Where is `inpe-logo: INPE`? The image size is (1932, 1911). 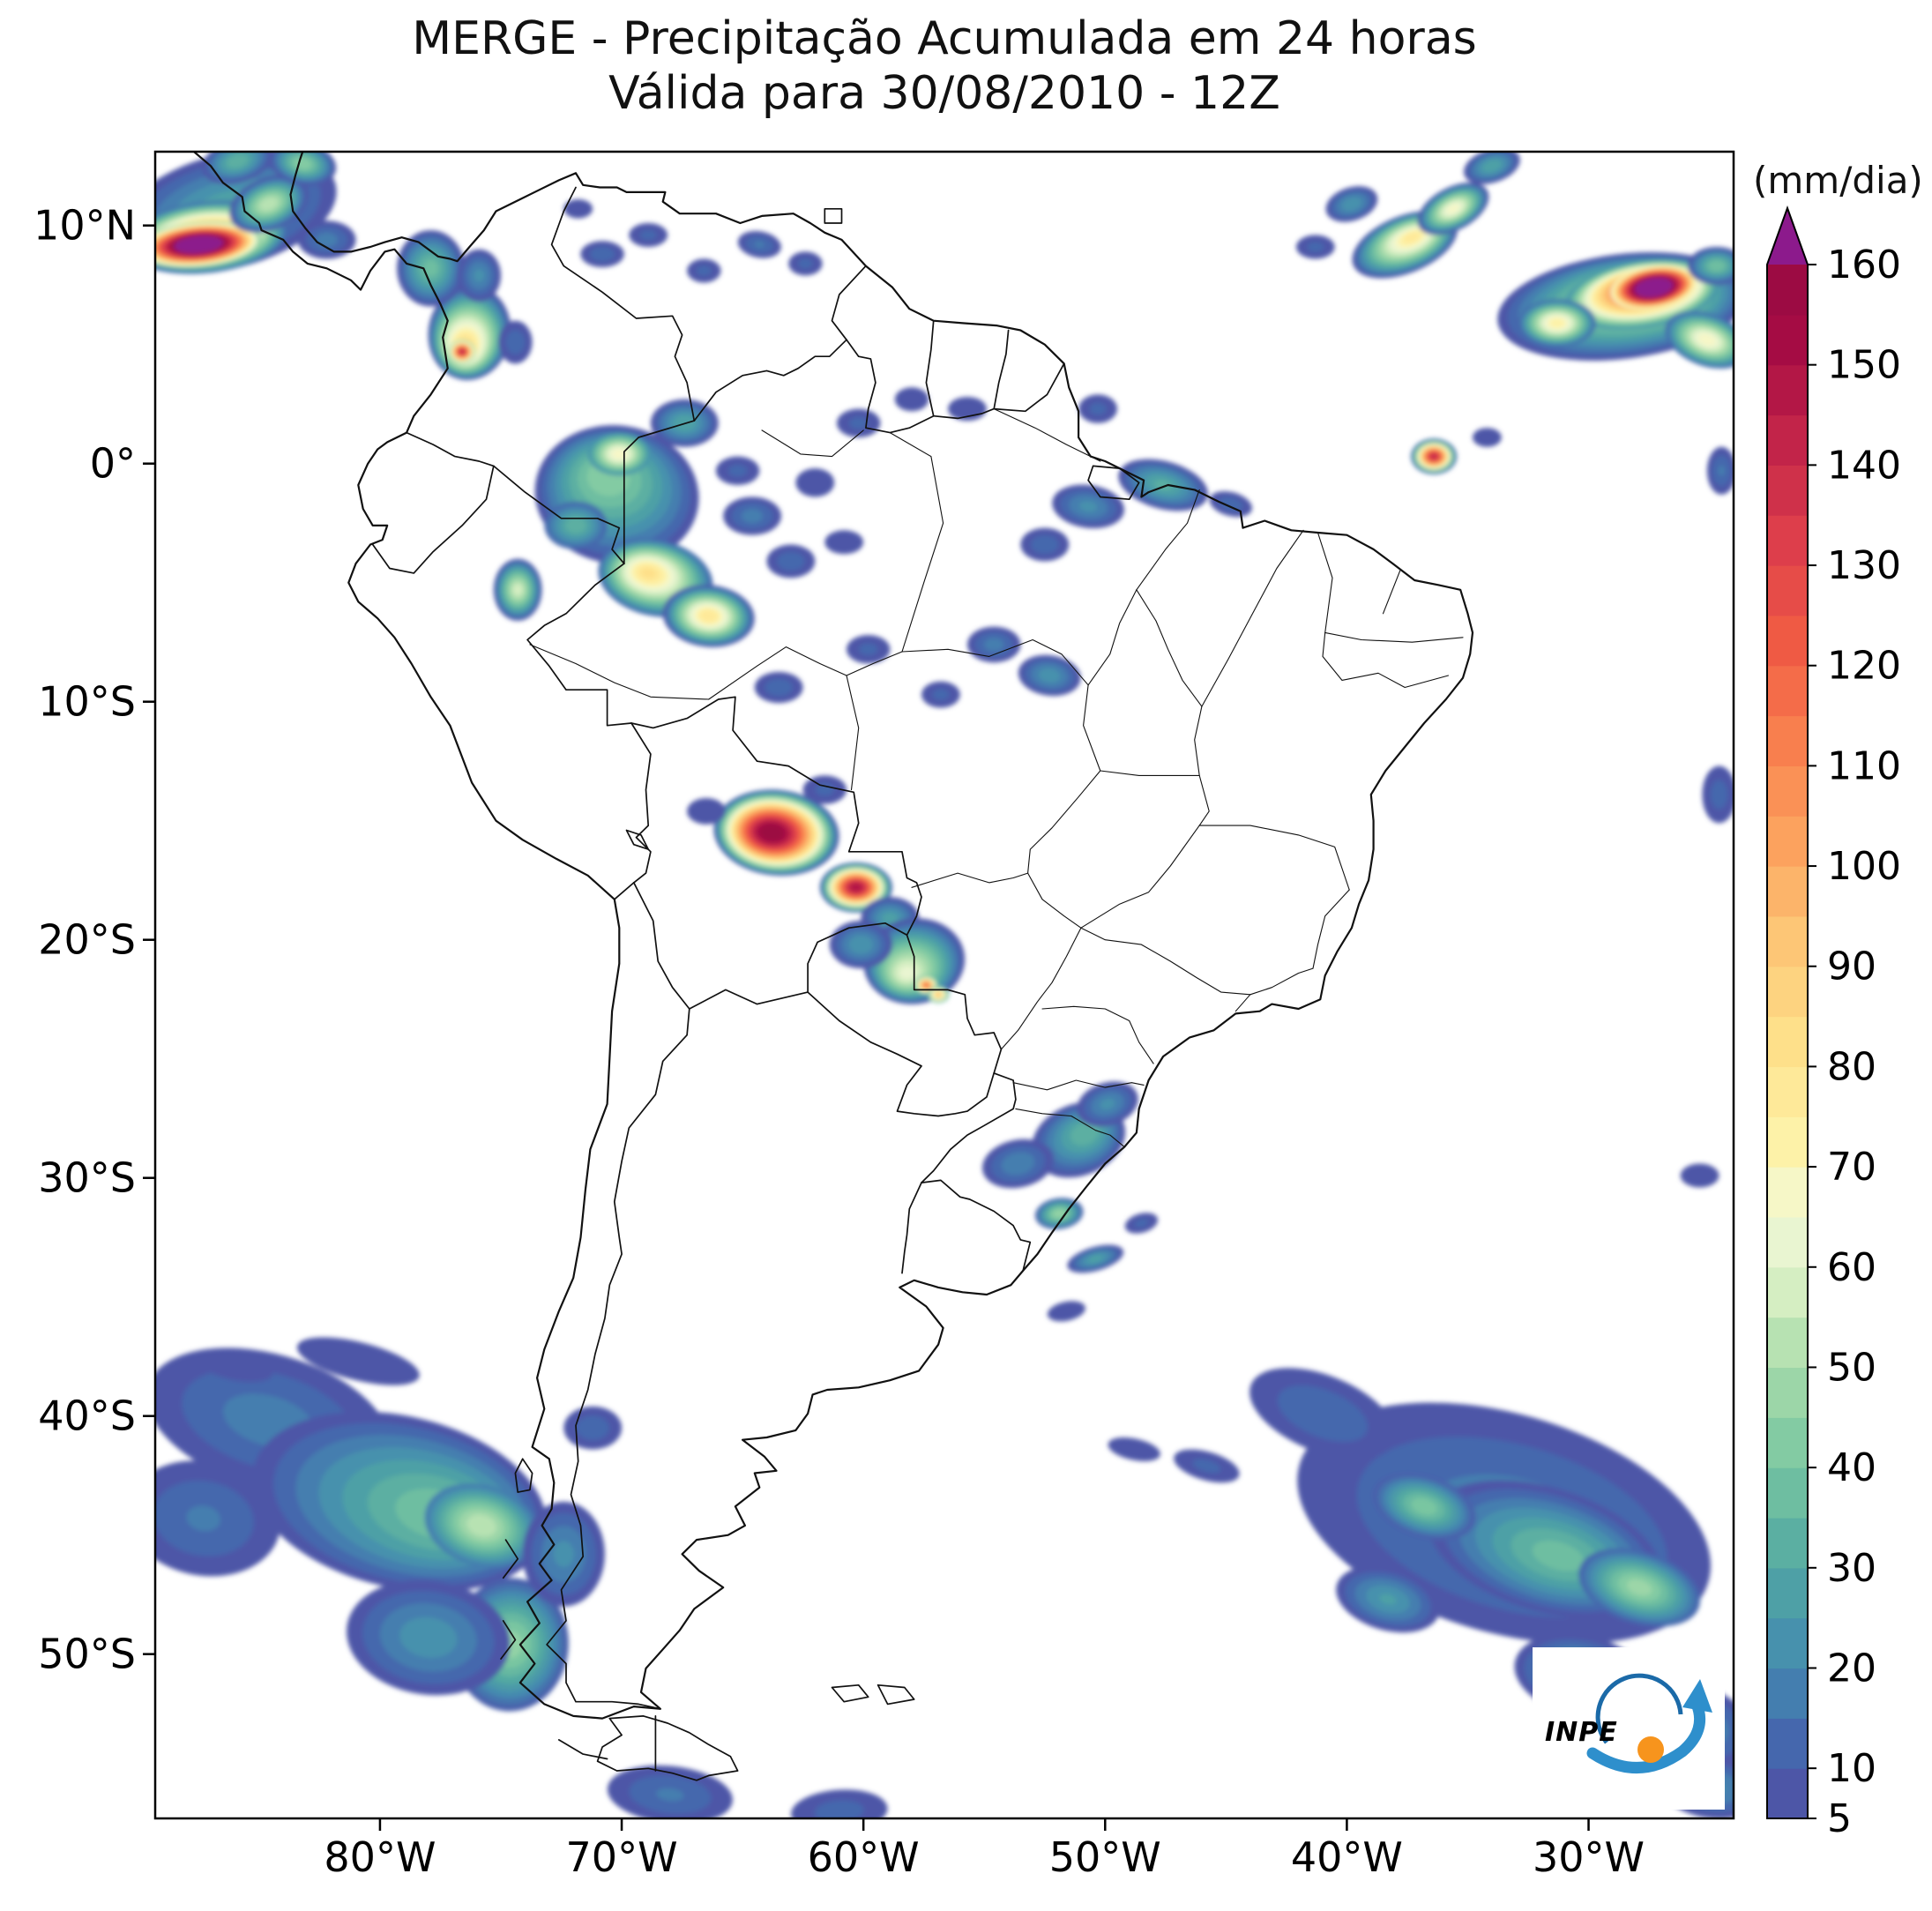 inpe-logo: INPE is located at coordinates (1629, 1729).